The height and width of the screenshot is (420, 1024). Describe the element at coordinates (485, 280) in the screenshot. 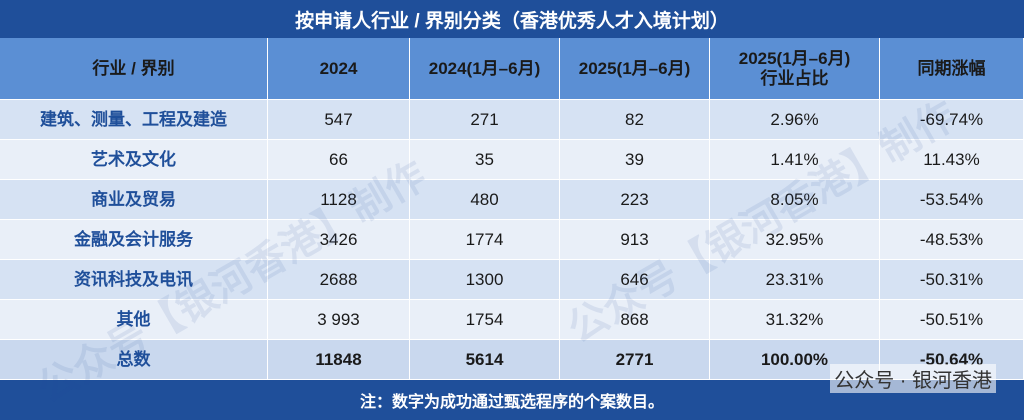

I see `cell: 1300` at that location.